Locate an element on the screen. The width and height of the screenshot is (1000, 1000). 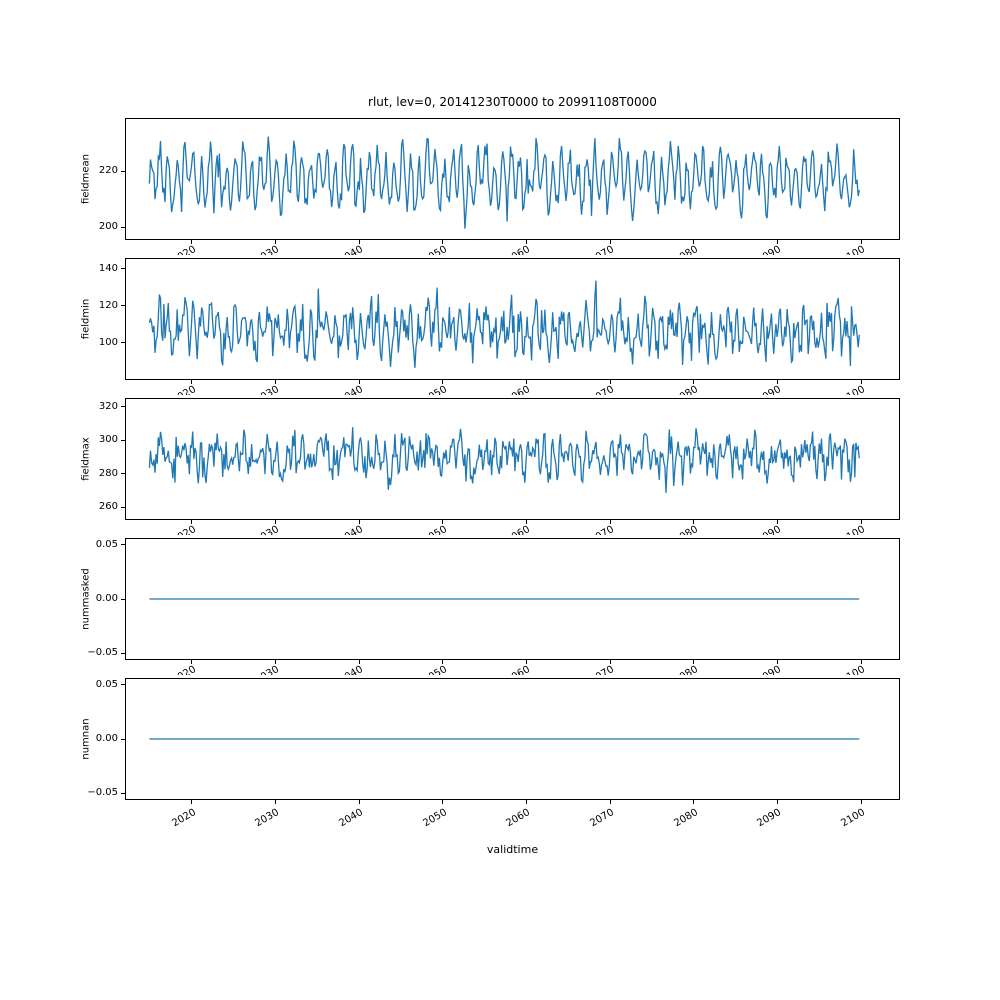
y-tick-label: 320 is located at coordinates (108, 406).